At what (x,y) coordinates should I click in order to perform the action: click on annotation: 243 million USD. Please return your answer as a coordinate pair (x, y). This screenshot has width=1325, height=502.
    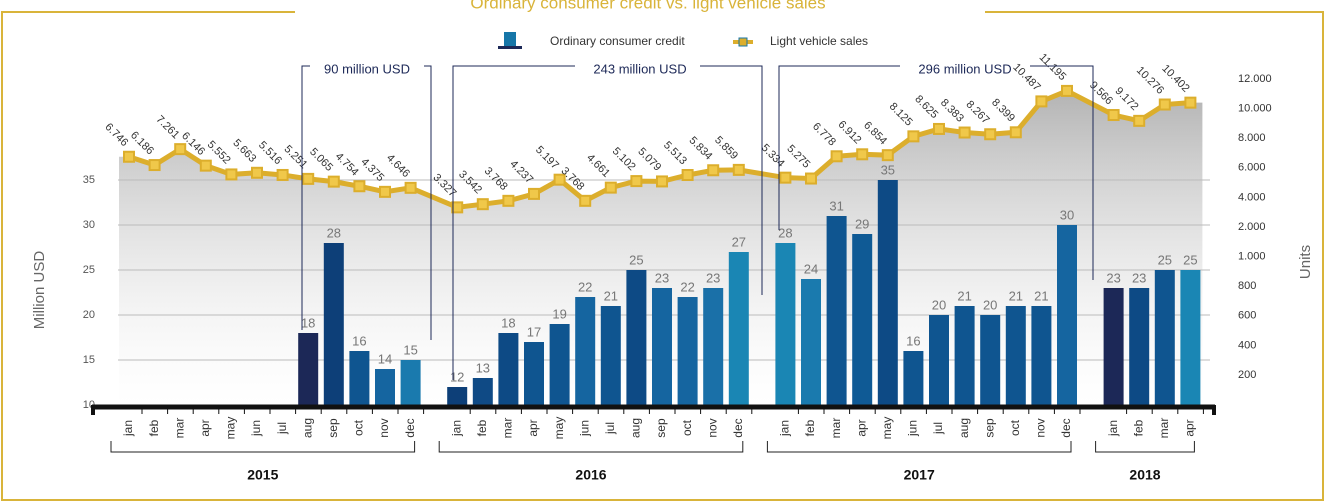
    Looking at the image, I should click on (639, 68).